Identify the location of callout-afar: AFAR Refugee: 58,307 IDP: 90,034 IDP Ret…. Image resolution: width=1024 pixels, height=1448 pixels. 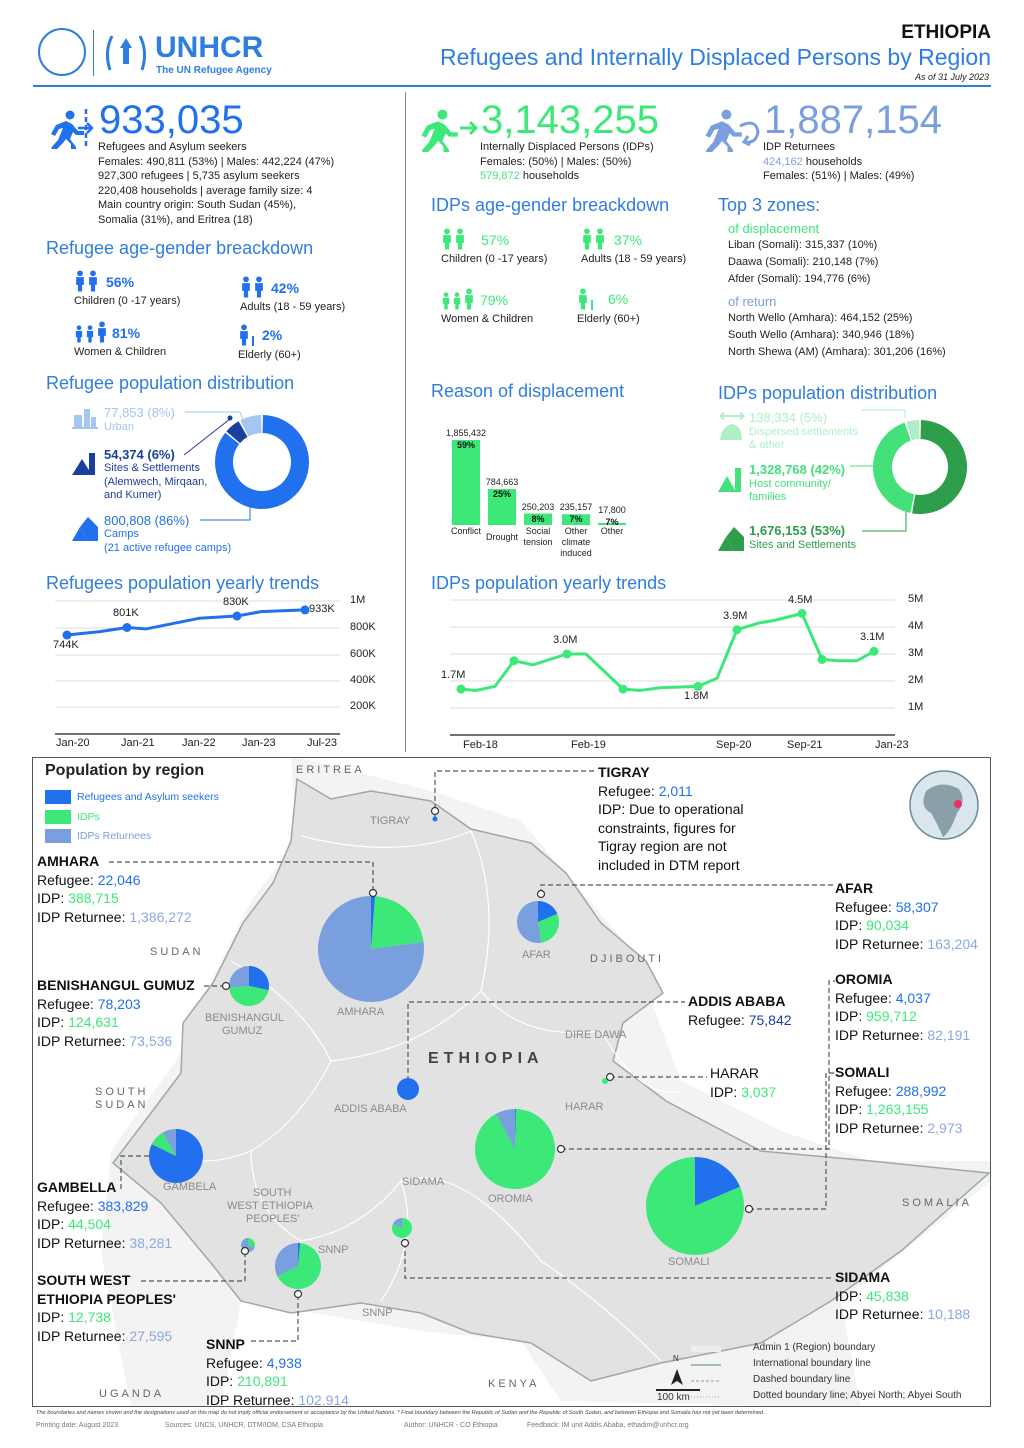
(906, 916).